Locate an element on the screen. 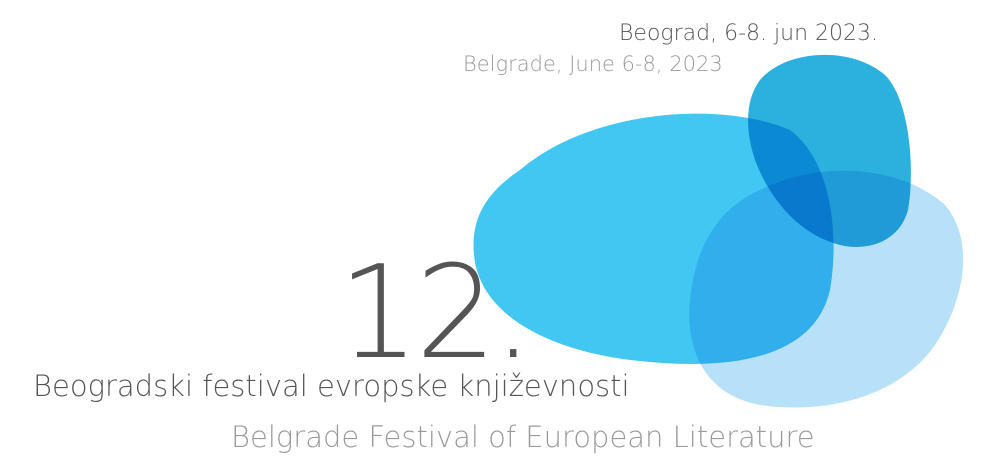  title-english: Belgrade Festival of European Literature is located at coordinates (523, 437).